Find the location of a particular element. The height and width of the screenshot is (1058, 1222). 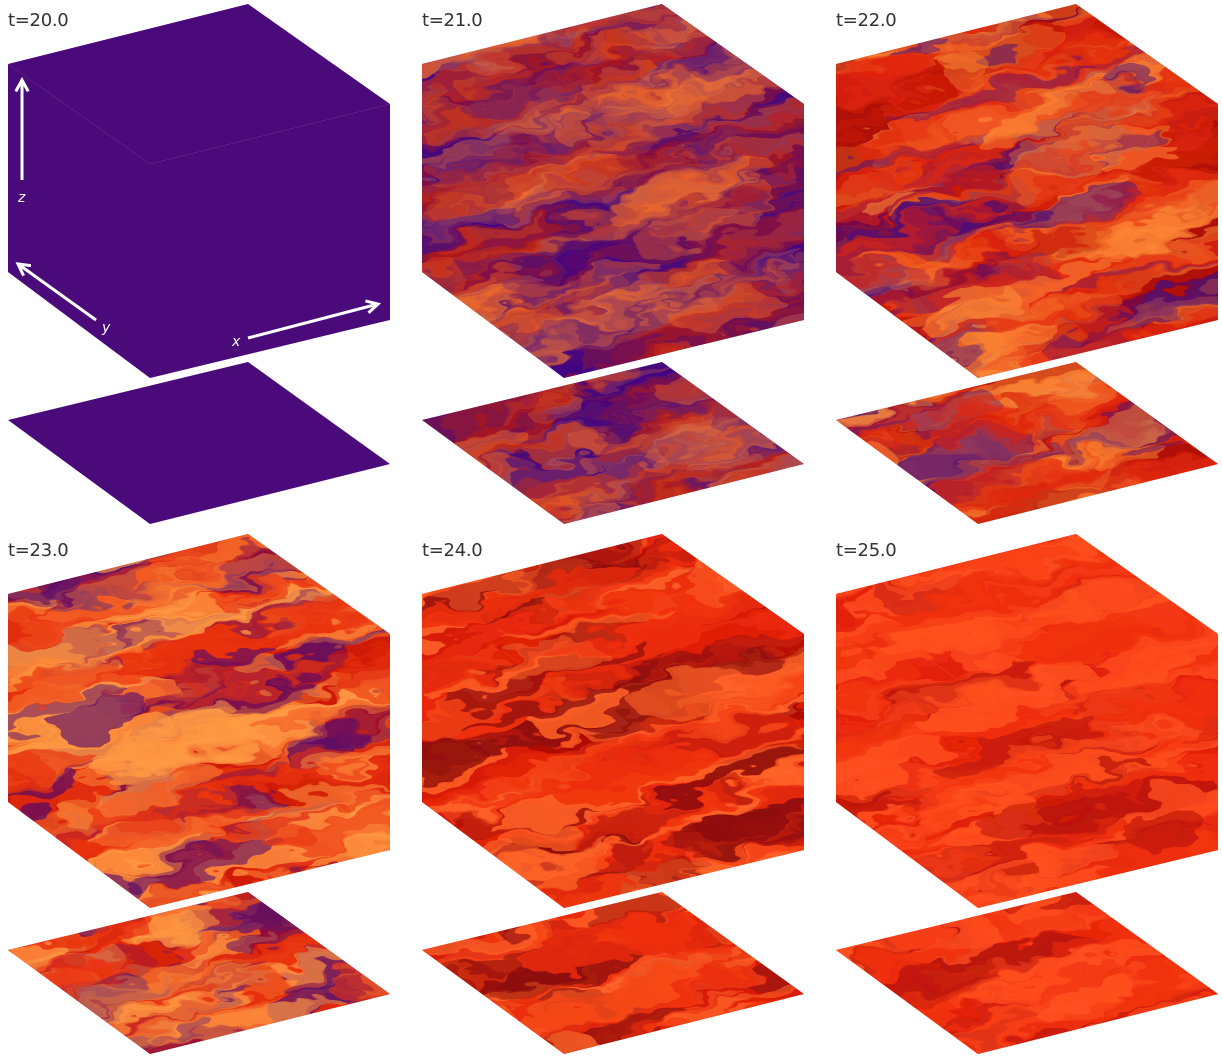

time-label: t=20.0 is located at coordinates (38, 20).